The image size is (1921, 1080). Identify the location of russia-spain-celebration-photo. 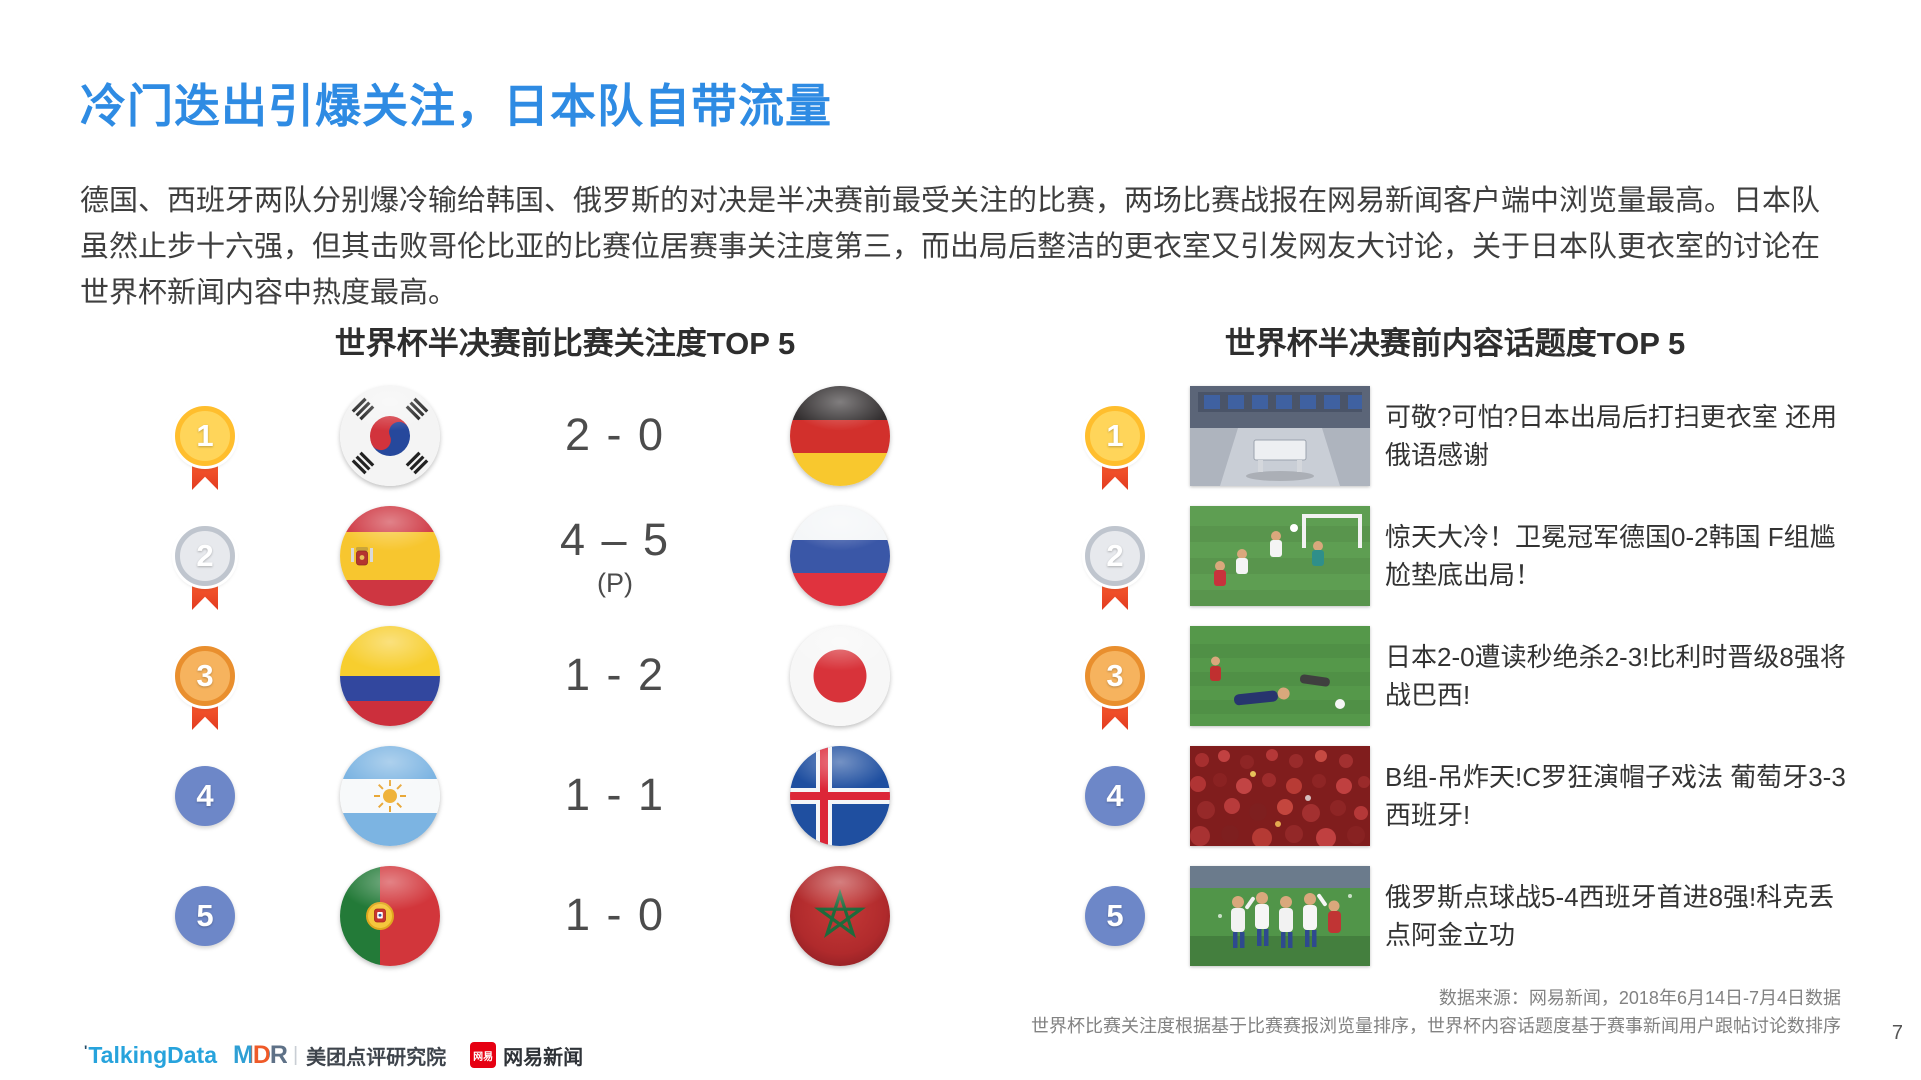
(1280, 916).